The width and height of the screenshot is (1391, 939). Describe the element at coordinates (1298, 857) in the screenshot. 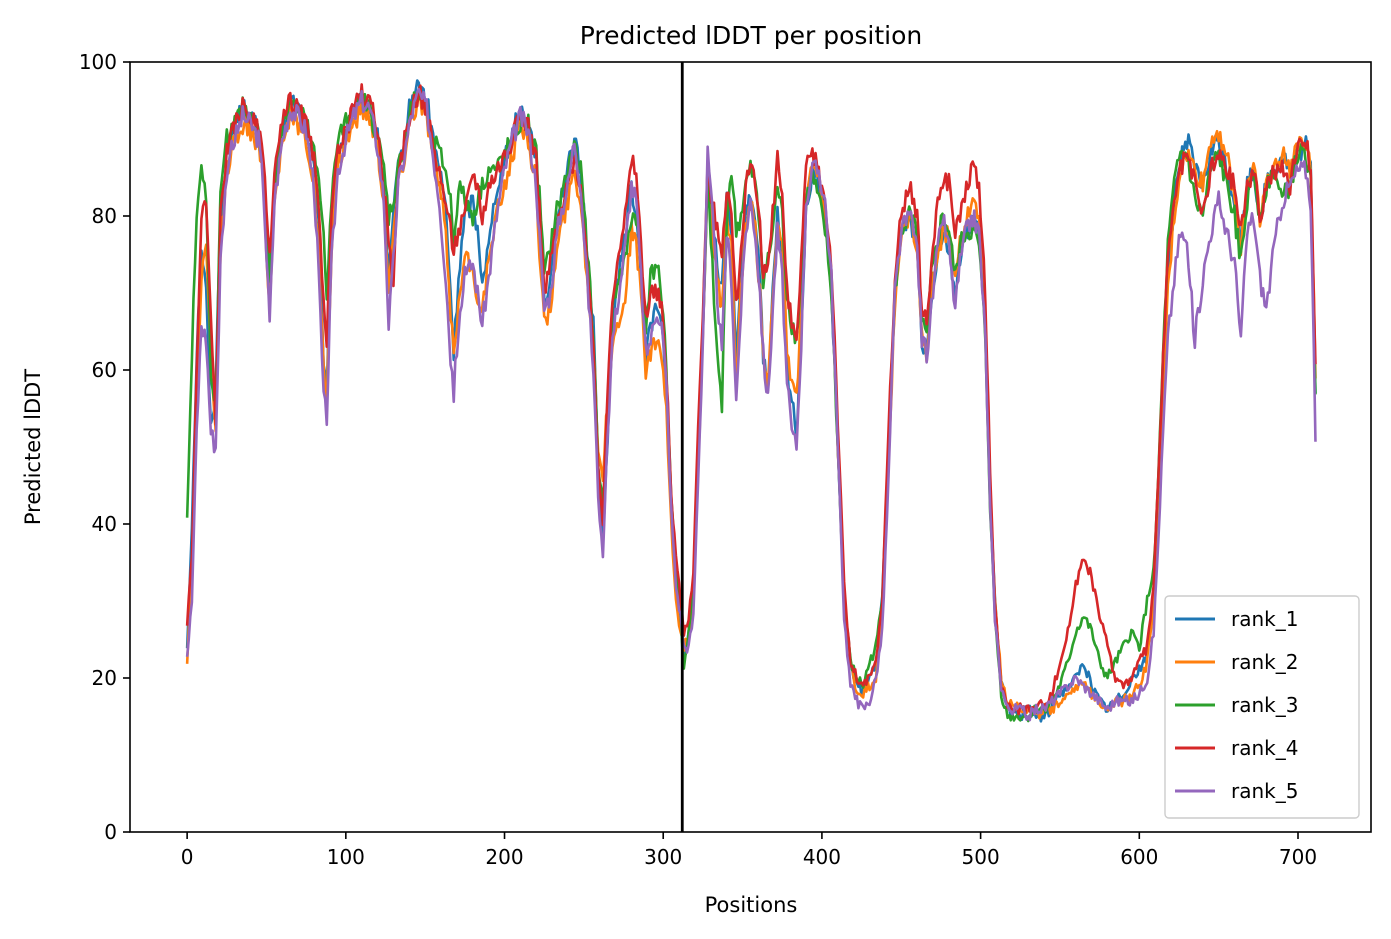

I see `x-tick-label: 700` at that location.